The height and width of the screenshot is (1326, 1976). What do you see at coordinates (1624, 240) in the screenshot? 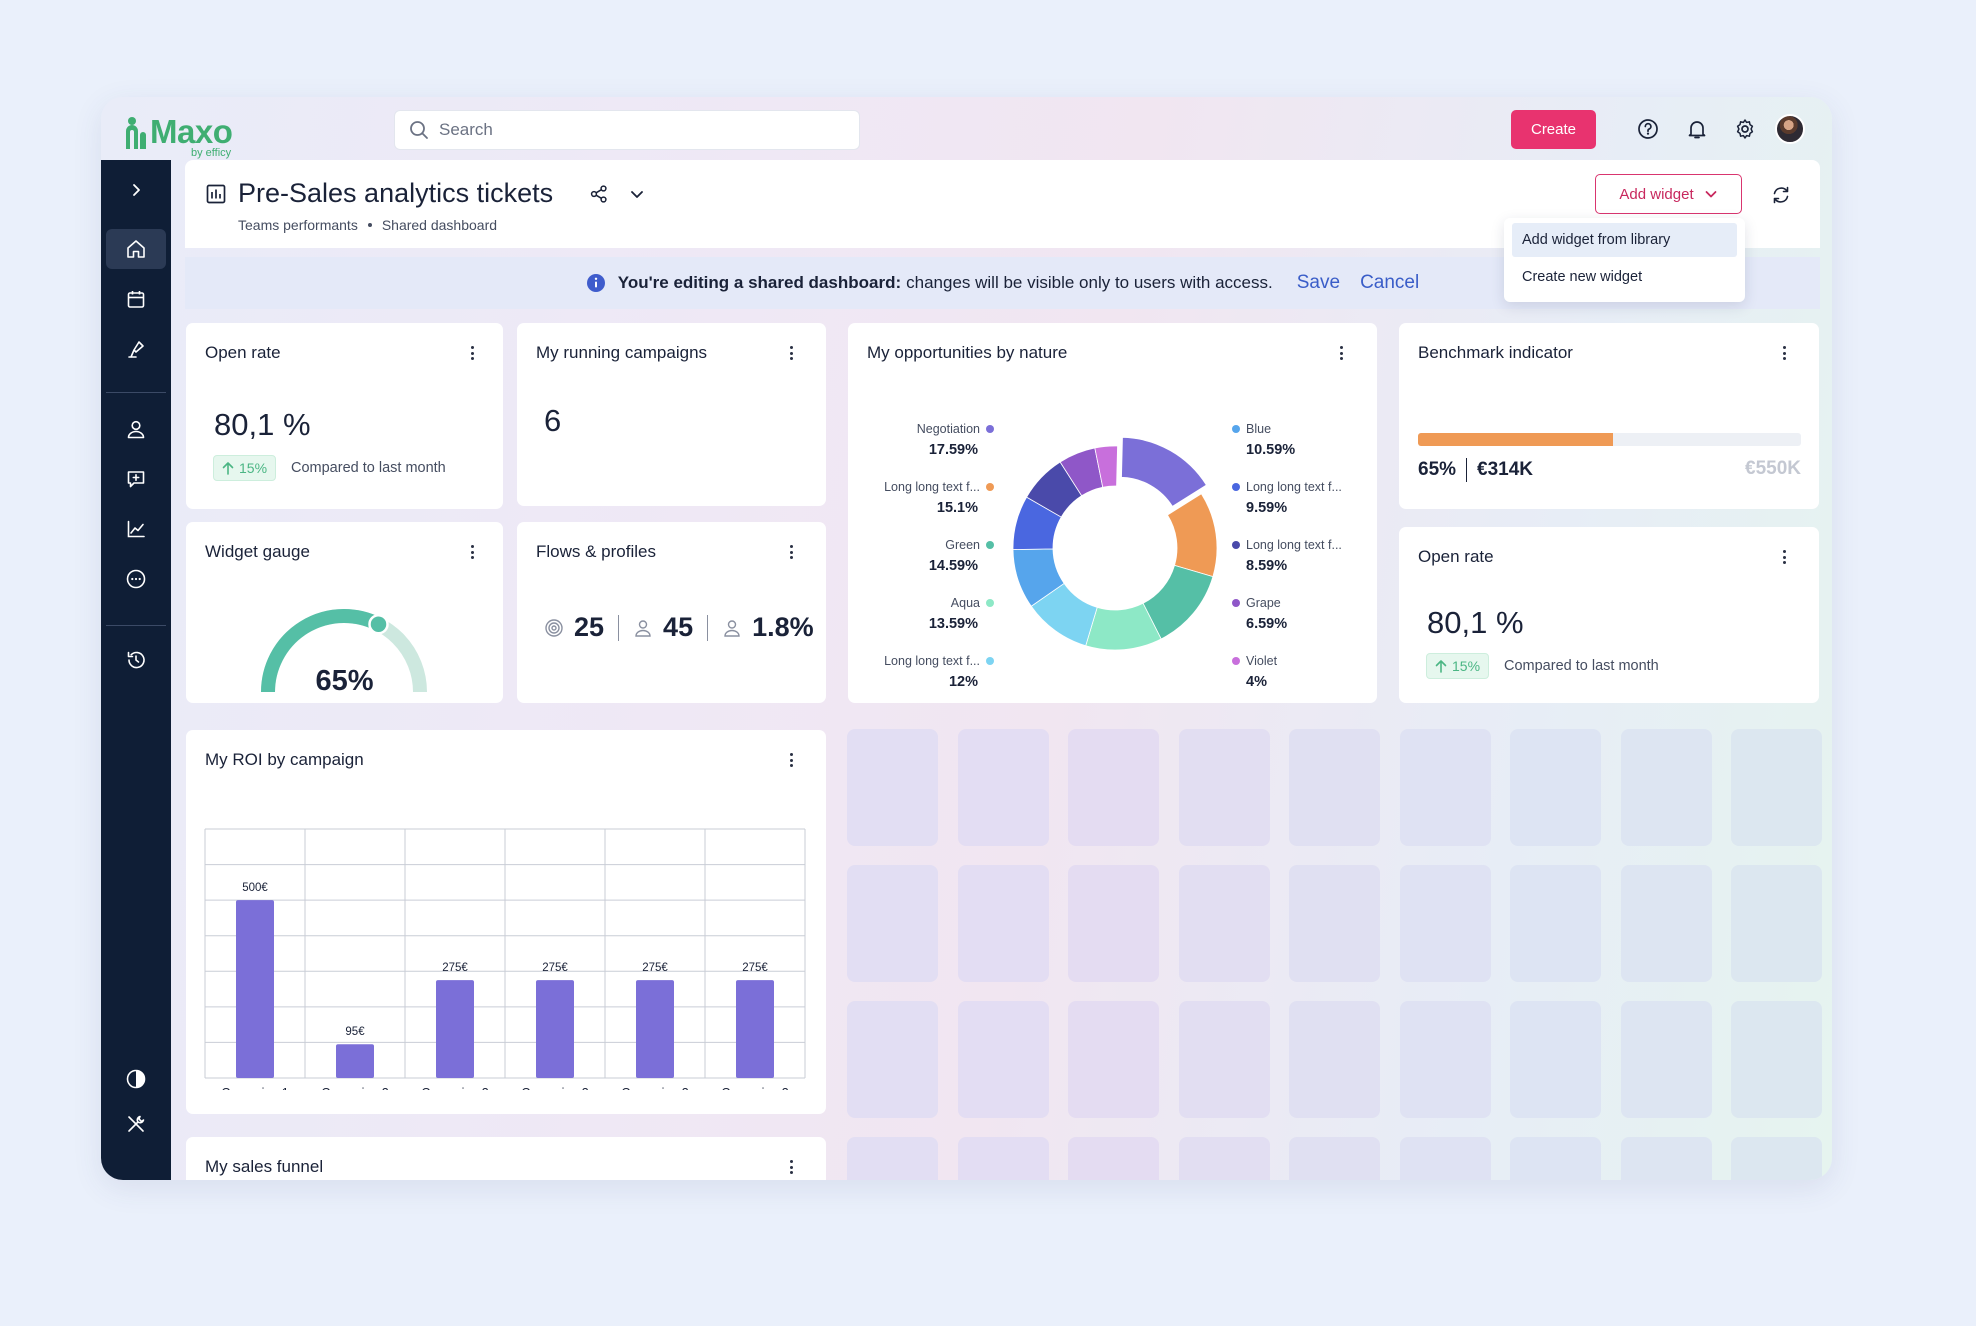
I see `menu-item-add-from-library: Add widget from library` at bounding box center [1624, 240].